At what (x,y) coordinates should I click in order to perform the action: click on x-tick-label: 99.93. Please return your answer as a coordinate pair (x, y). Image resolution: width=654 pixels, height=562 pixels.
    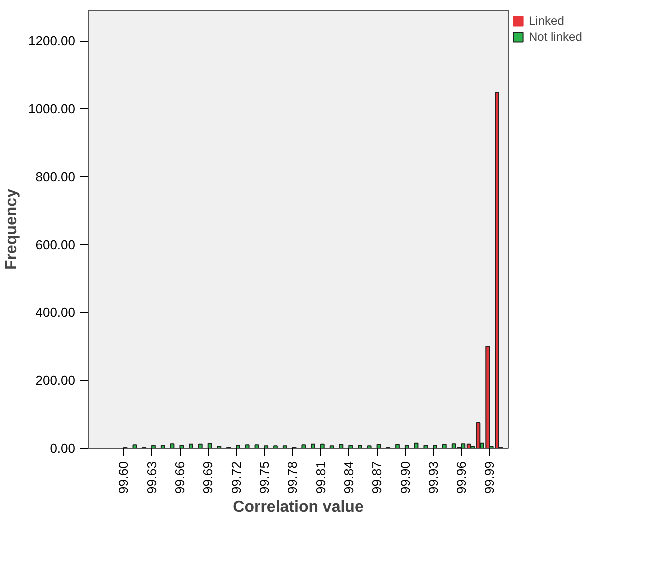
    Looking at the image, I should click on (433, 477).